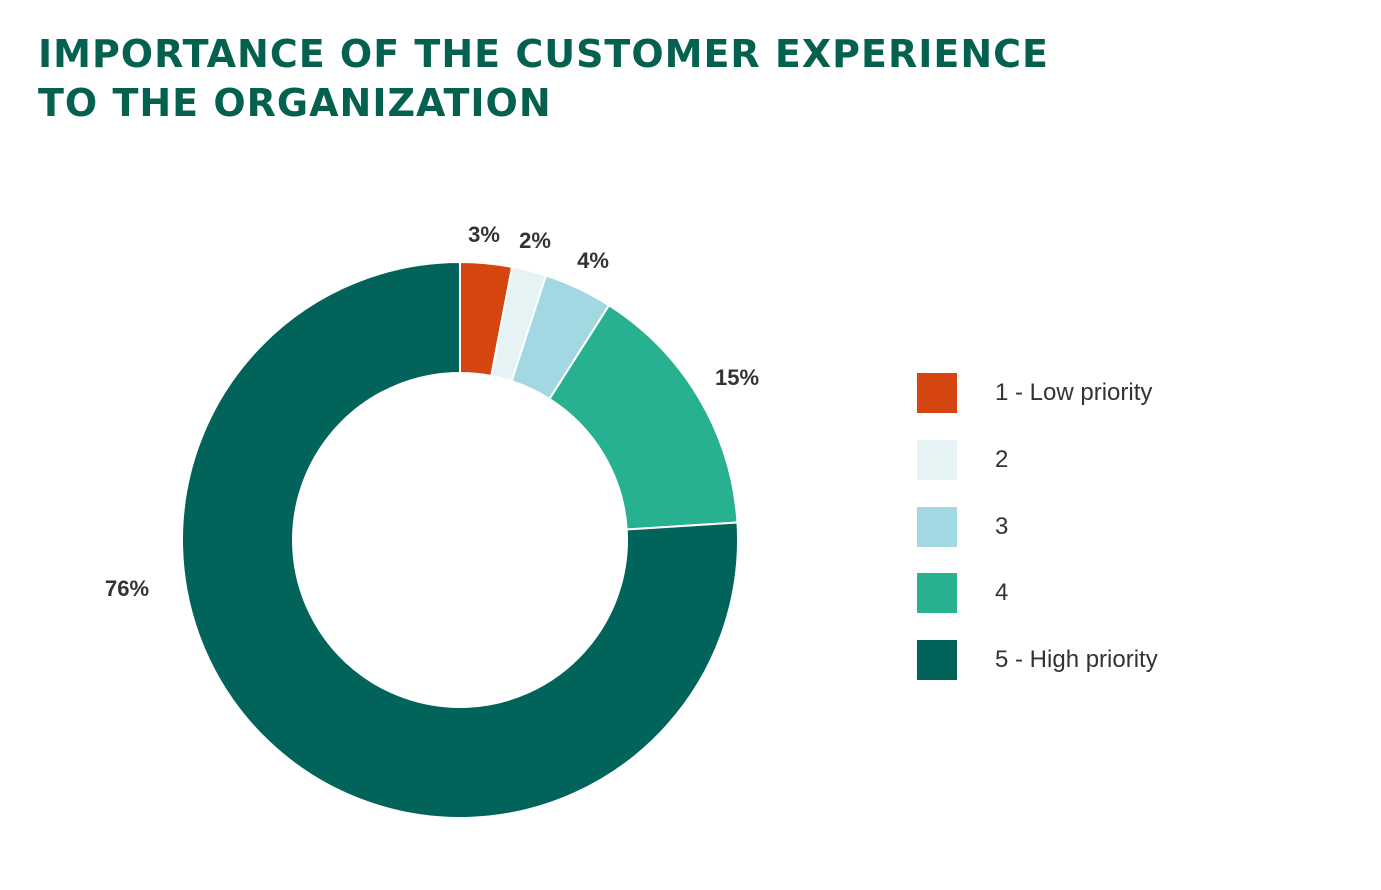 This screenshot has width=1381, height=890. I want to click on data-label-3: 4%, so click(593, 260).